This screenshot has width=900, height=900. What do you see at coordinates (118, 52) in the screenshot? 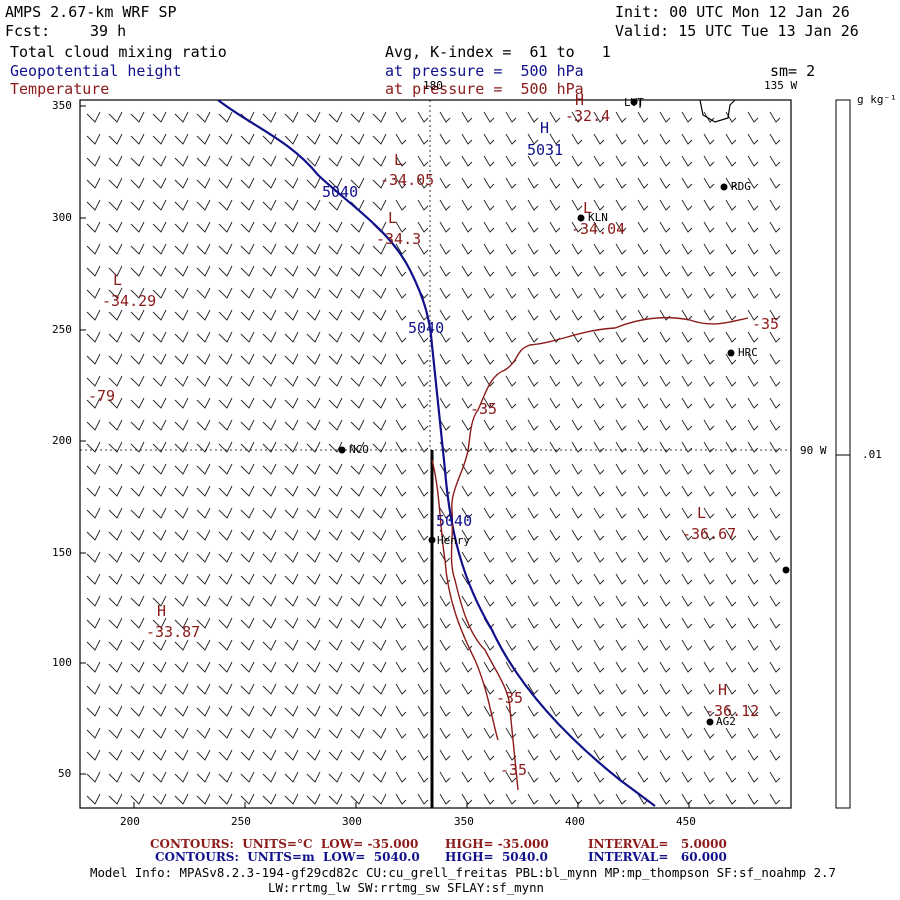
I see `field-cloud-mixing: Total cloud mixing ratio` at bounding box center [118, 52].